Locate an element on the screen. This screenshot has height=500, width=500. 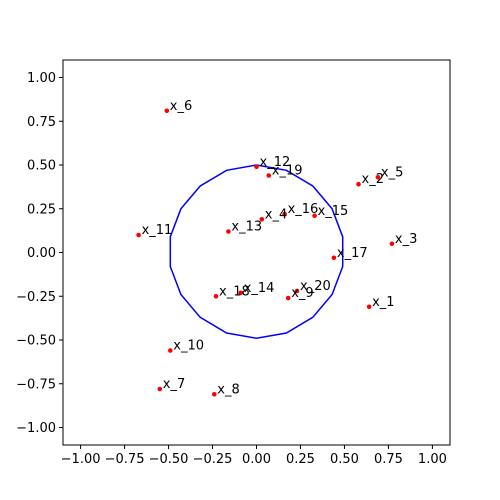
point-label: x_17 is located at coordinates (352, 253).